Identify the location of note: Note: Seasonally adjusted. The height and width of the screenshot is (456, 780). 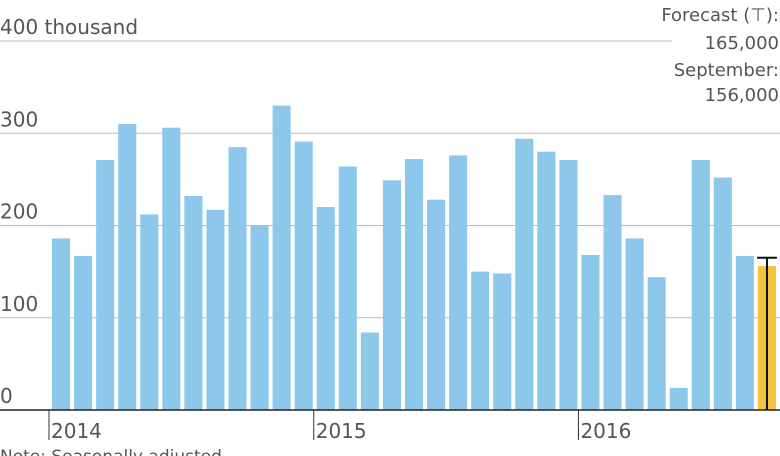
(111, 451).